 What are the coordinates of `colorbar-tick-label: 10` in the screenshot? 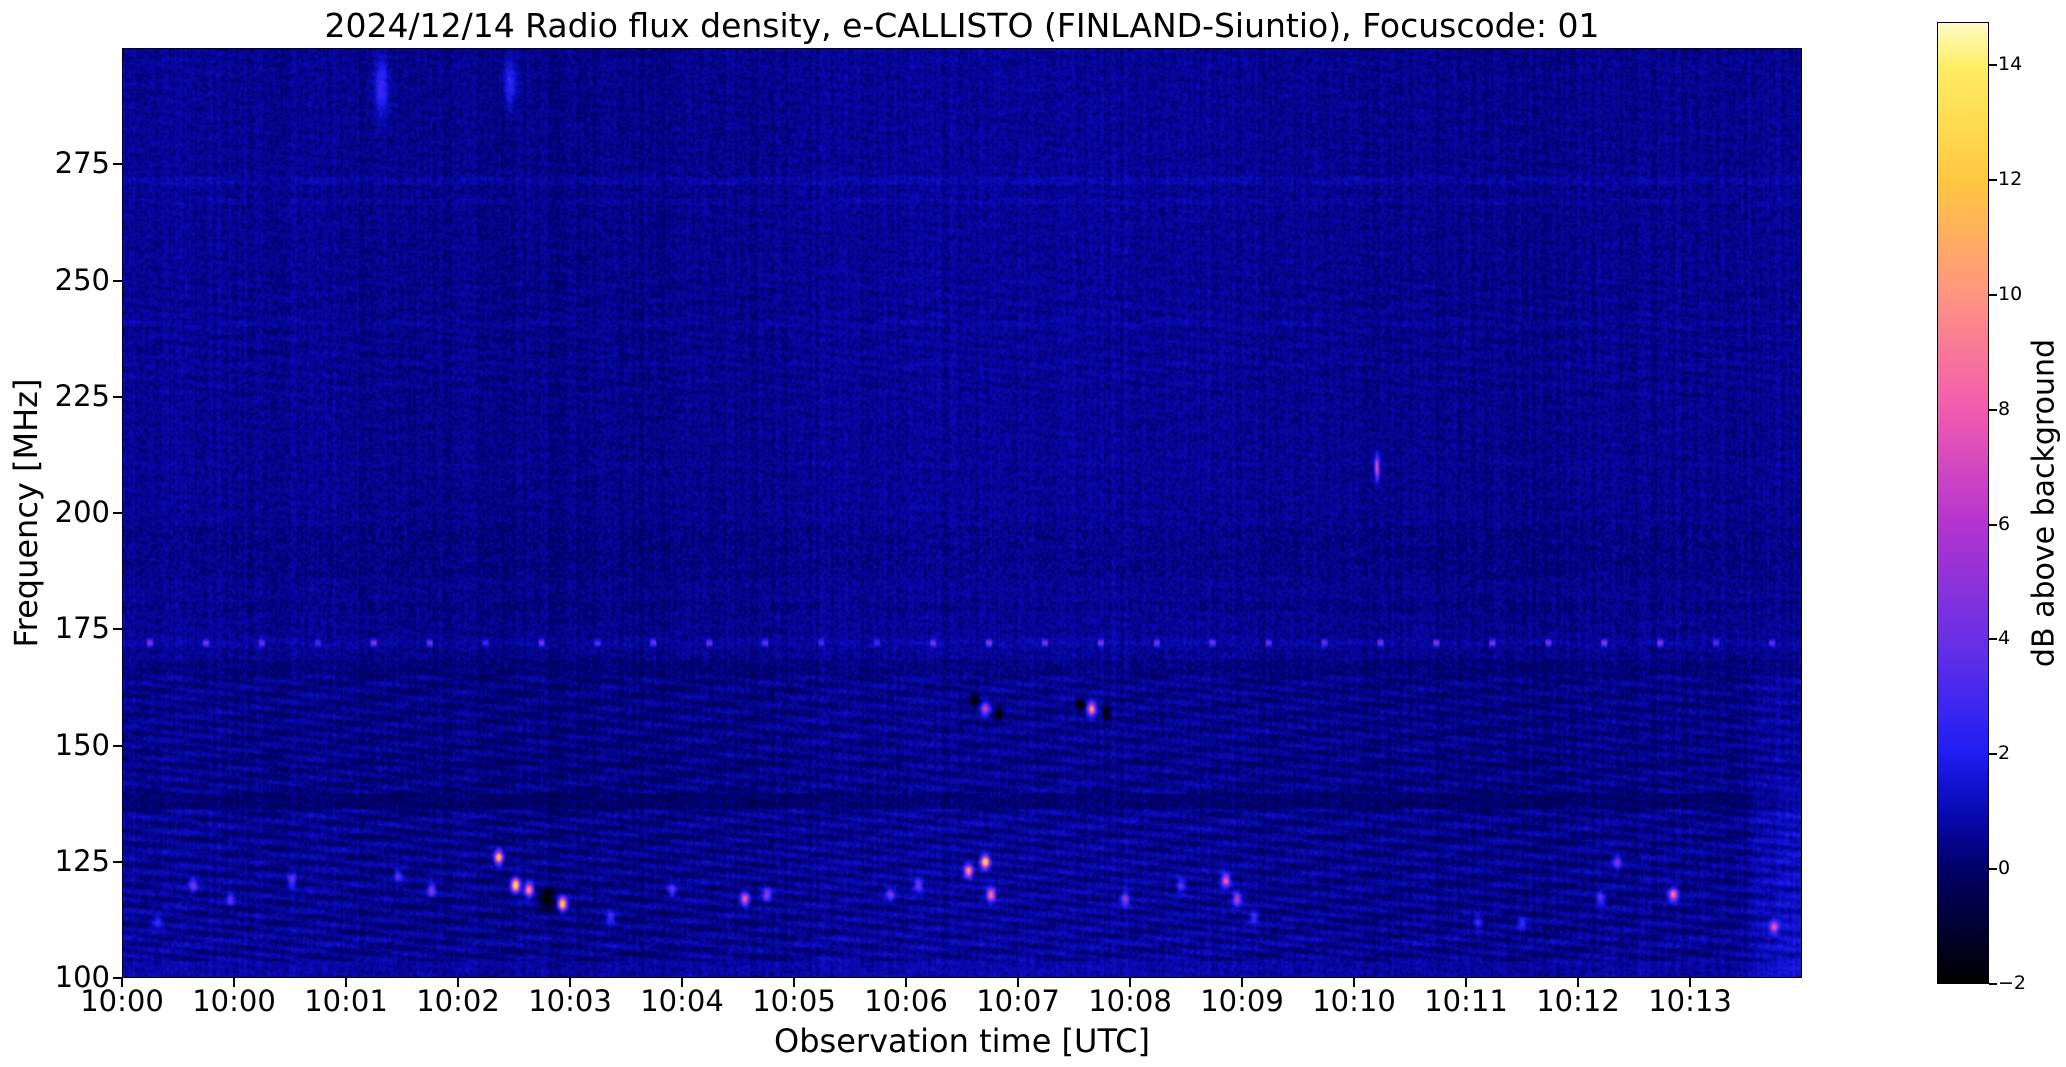 It's located at (2010, 293).